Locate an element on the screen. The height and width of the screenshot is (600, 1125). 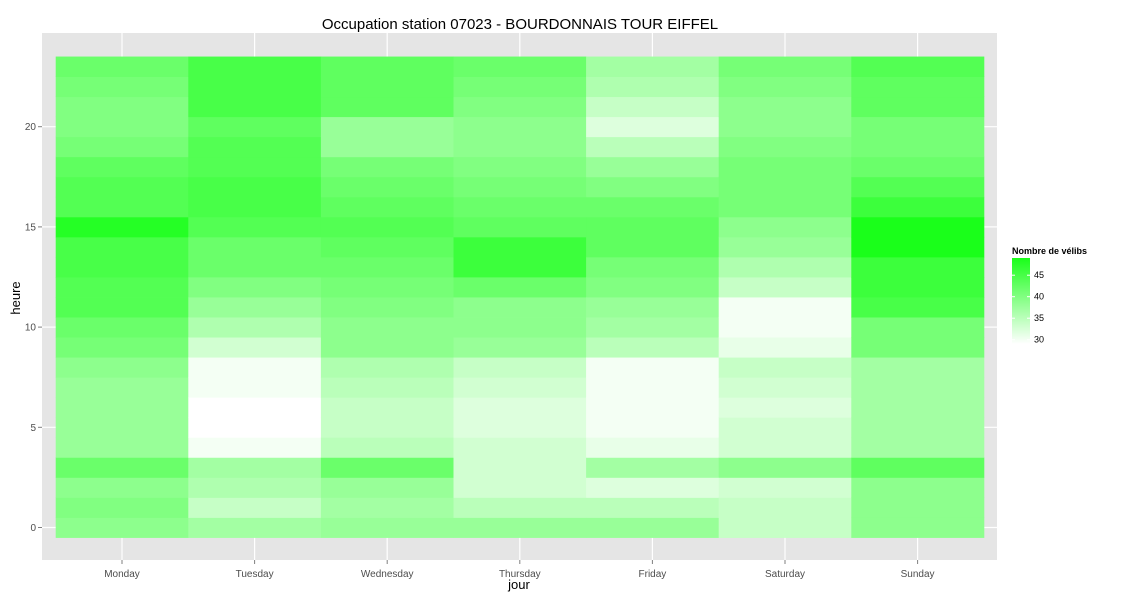
legend-tick-label: 30 is located at coordinates (1039, 340).